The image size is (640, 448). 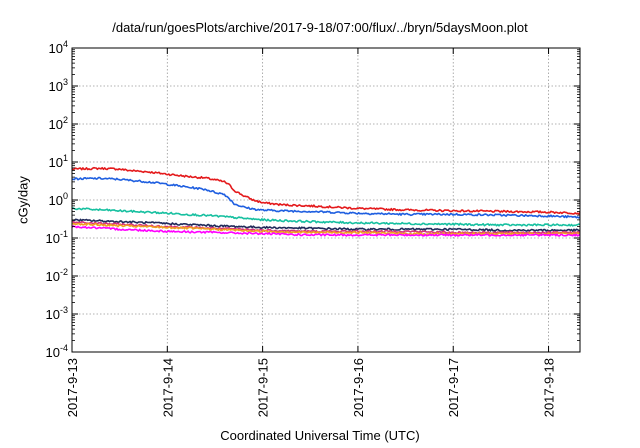 I want to click on x-tick-label: 2017-9-13, so click(x=72, y=387).